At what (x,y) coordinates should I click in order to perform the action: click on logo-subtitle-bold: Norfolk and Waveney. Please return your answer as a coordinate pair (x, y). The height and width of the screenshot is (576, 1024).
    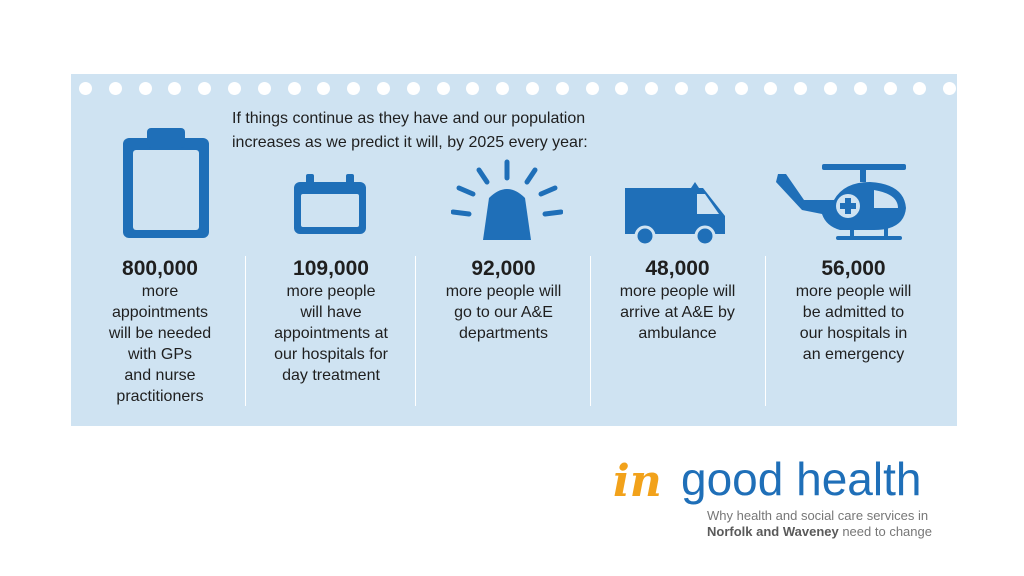
    Looking at the image, I should click on (773, 531).